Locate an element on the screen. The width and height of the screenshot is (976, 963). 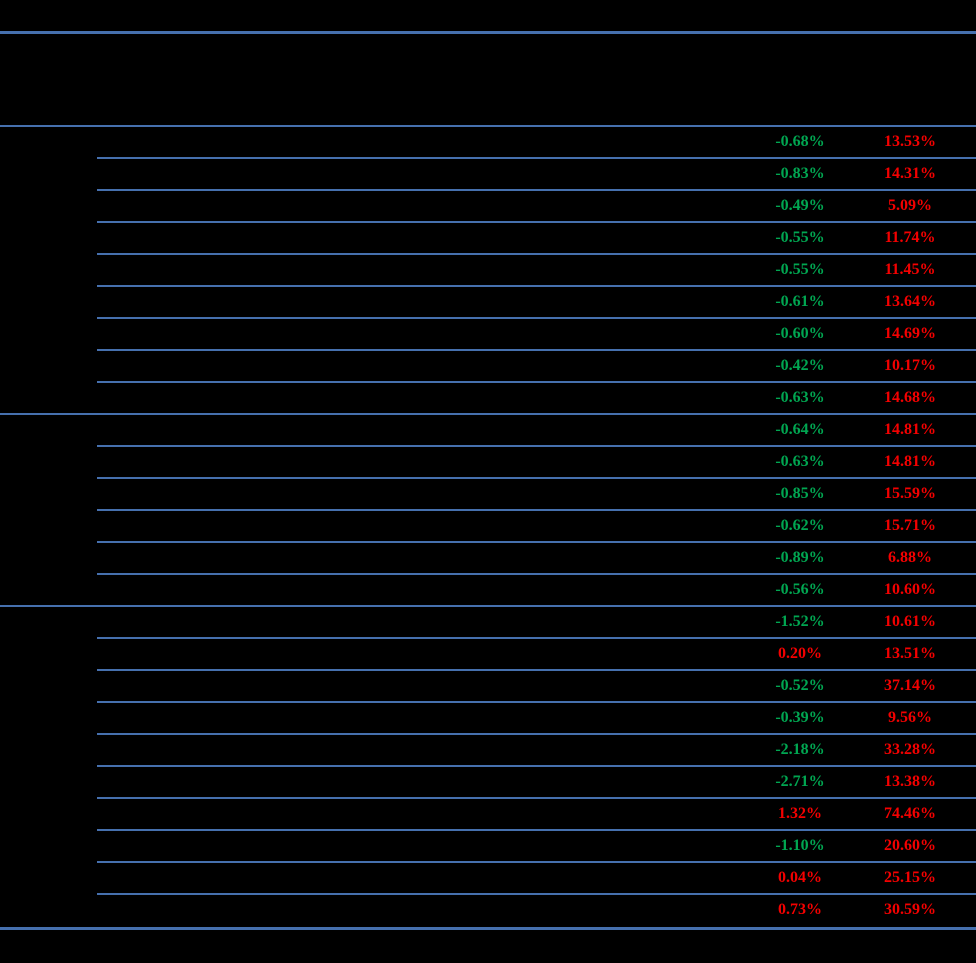
pct-cell-1: -1.10% is located at coordinates (800, 845).